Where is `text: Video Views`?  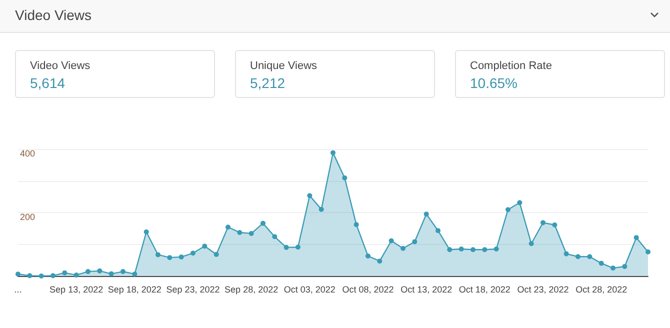 text: Video Views is located at coordinates (53, 15).